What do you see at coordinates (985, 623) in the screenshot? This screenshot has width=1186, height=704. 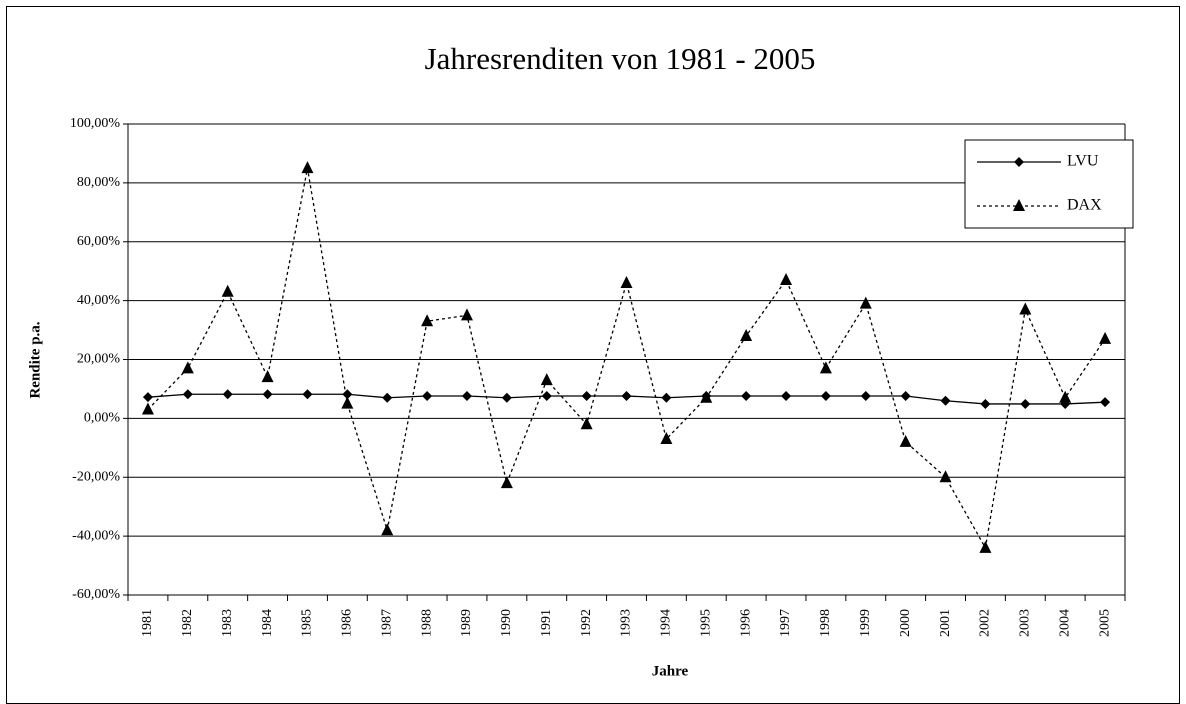 I see `x-tick-label: 2002` at bounding box center [985, 623].